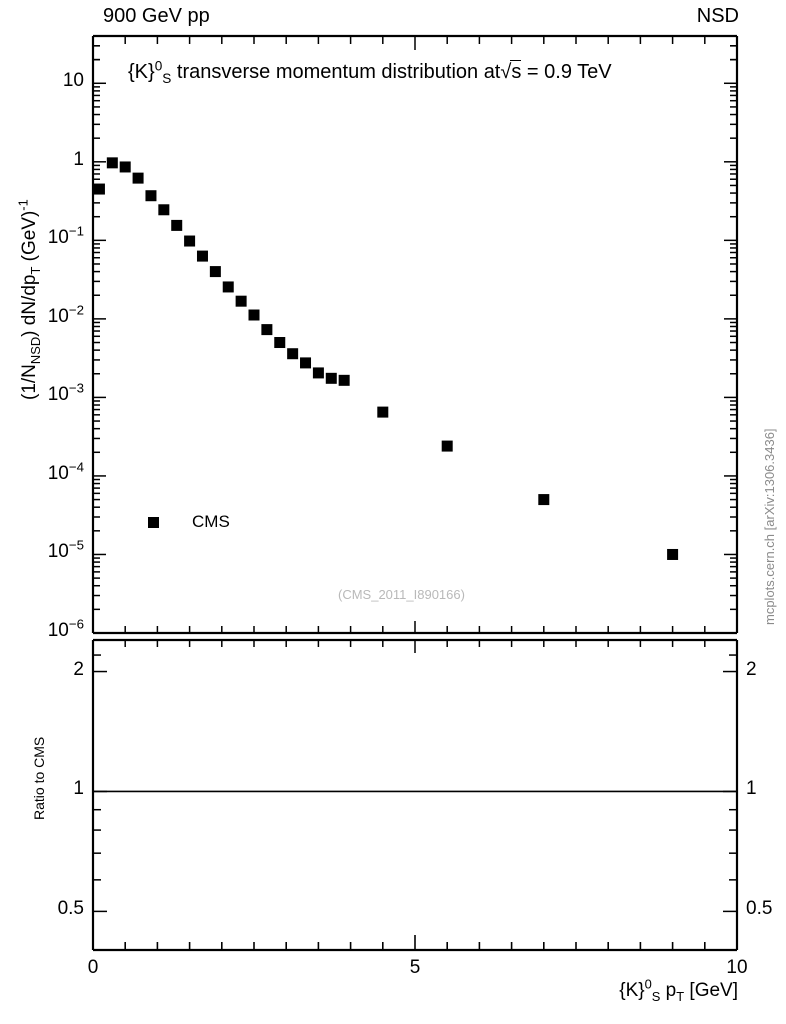  Describe the element at coordinates (211, 521) in the screenshot. I see `legend-entry-label: CMS` at that location.